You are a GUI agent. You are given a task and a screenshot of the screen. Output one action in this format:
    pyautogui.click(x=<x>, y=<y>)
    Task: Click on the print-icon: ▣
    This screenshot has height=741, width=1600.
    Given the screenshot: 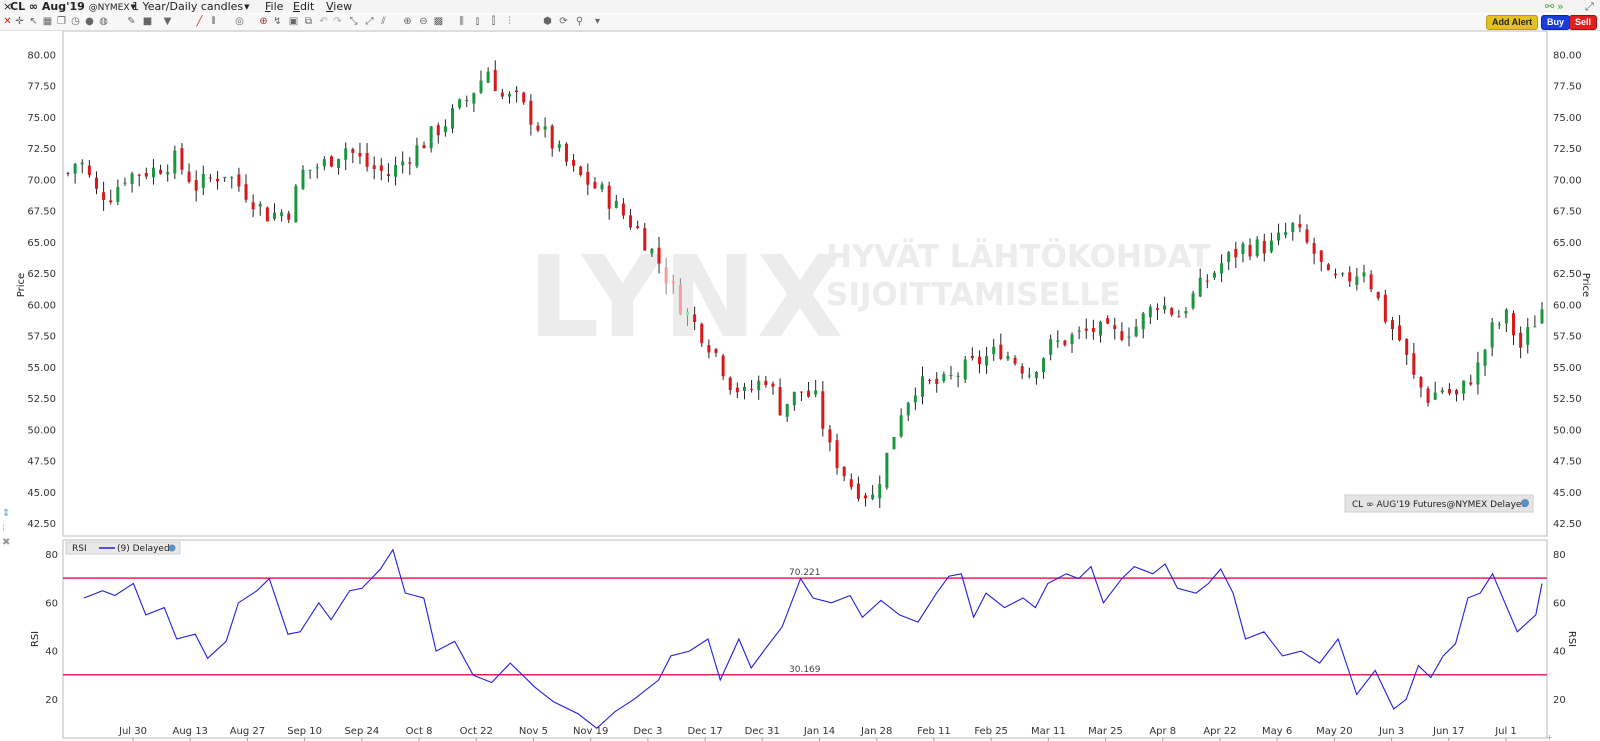 What is the action you would take?
    pyautogui.click(x=293, y=21)
    